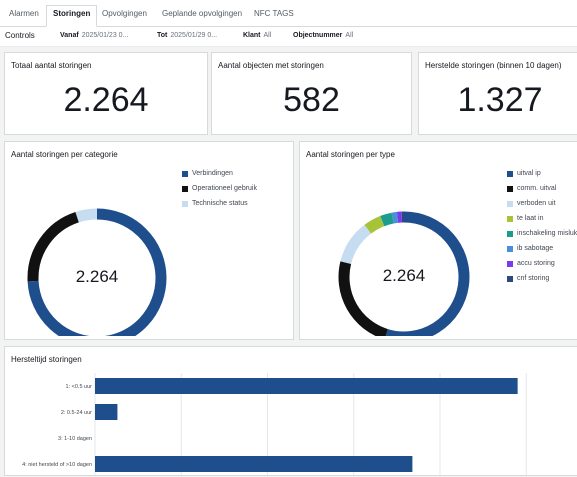 The image size is (577, 477). What do you see at coordinates (252, 35) in the screenshot?
I see `klant-label: Klant` at bounding box center [252, 35].